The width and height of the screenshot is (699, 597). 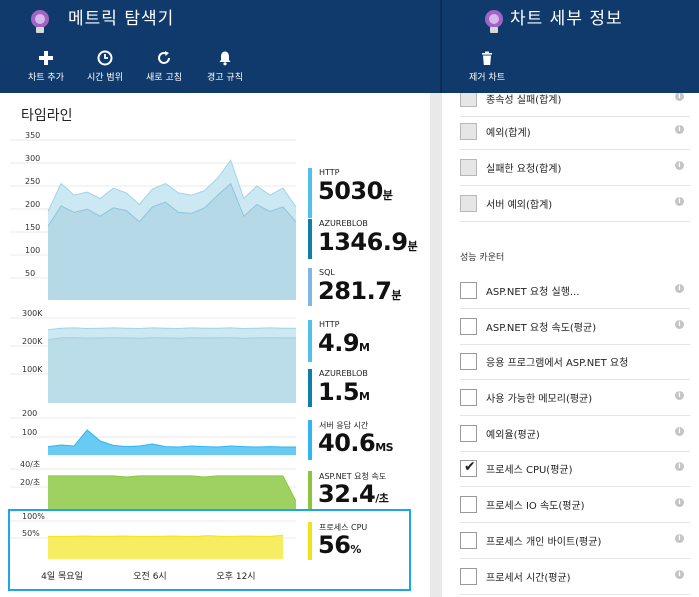 What do you see at coordinates (575, 577) in the screenshot?
I see `counter-row: 프로세서 시간(평균) i` at bounding box center [575, 577].